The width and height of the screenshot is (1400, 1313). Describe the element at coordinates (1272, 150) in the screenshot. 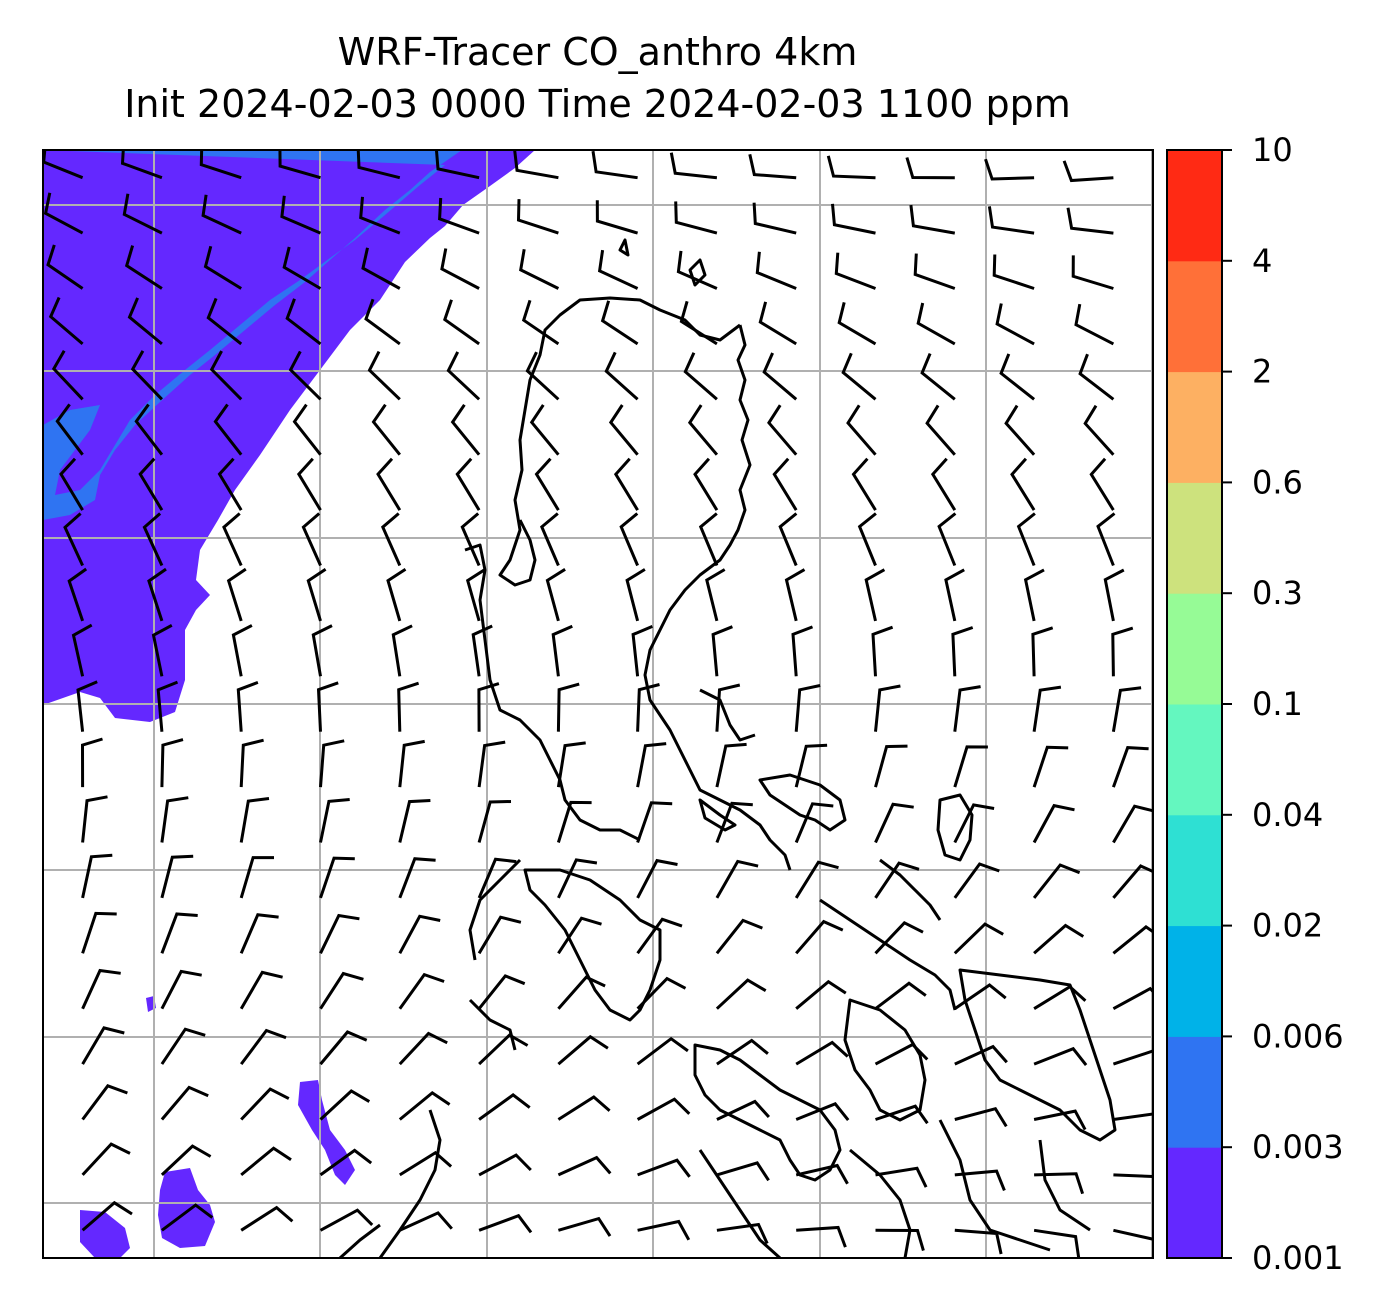

I see `colorbar-tick-label: 10` at that location.